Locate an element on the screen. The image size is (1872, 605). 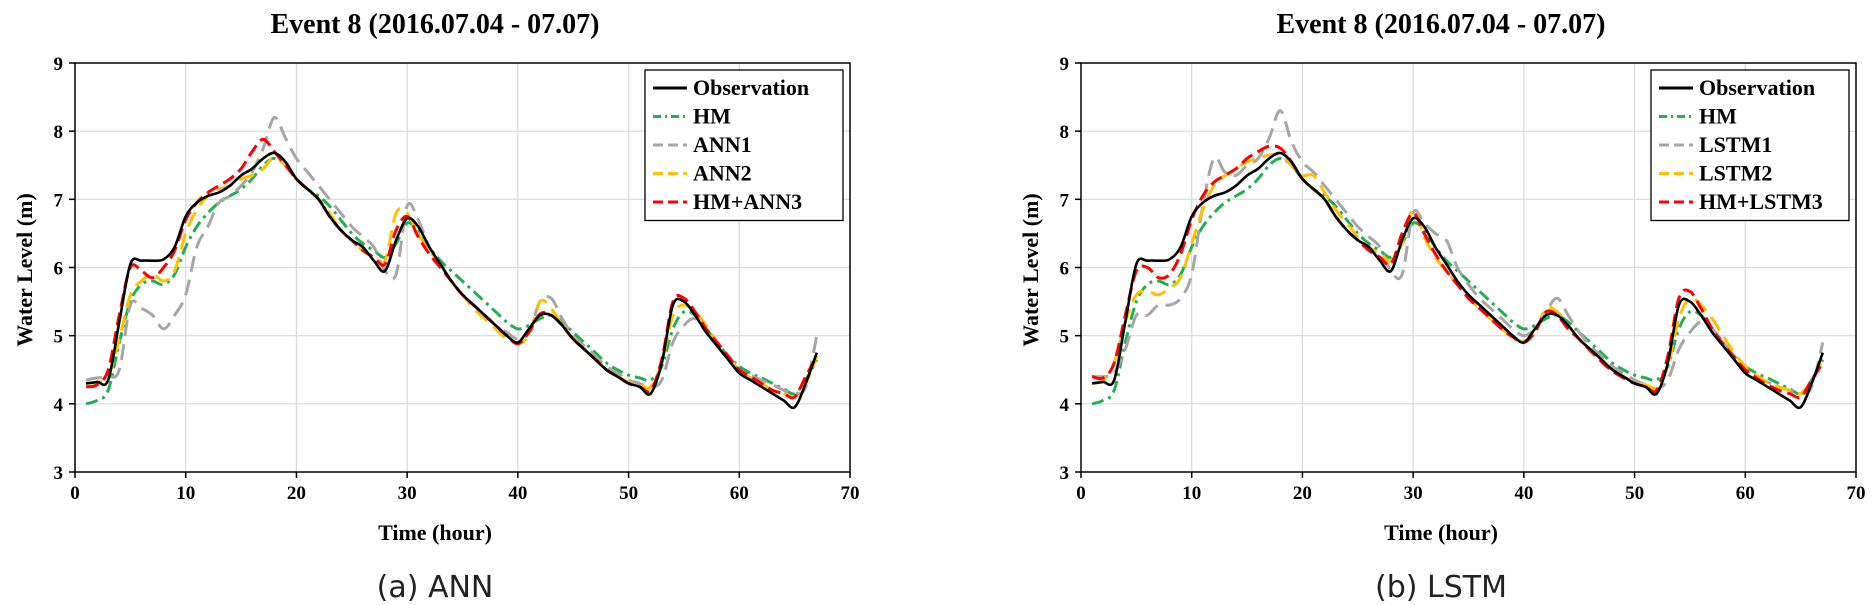
legend-label: LSTM1 is located at coordinates (1735, 144).